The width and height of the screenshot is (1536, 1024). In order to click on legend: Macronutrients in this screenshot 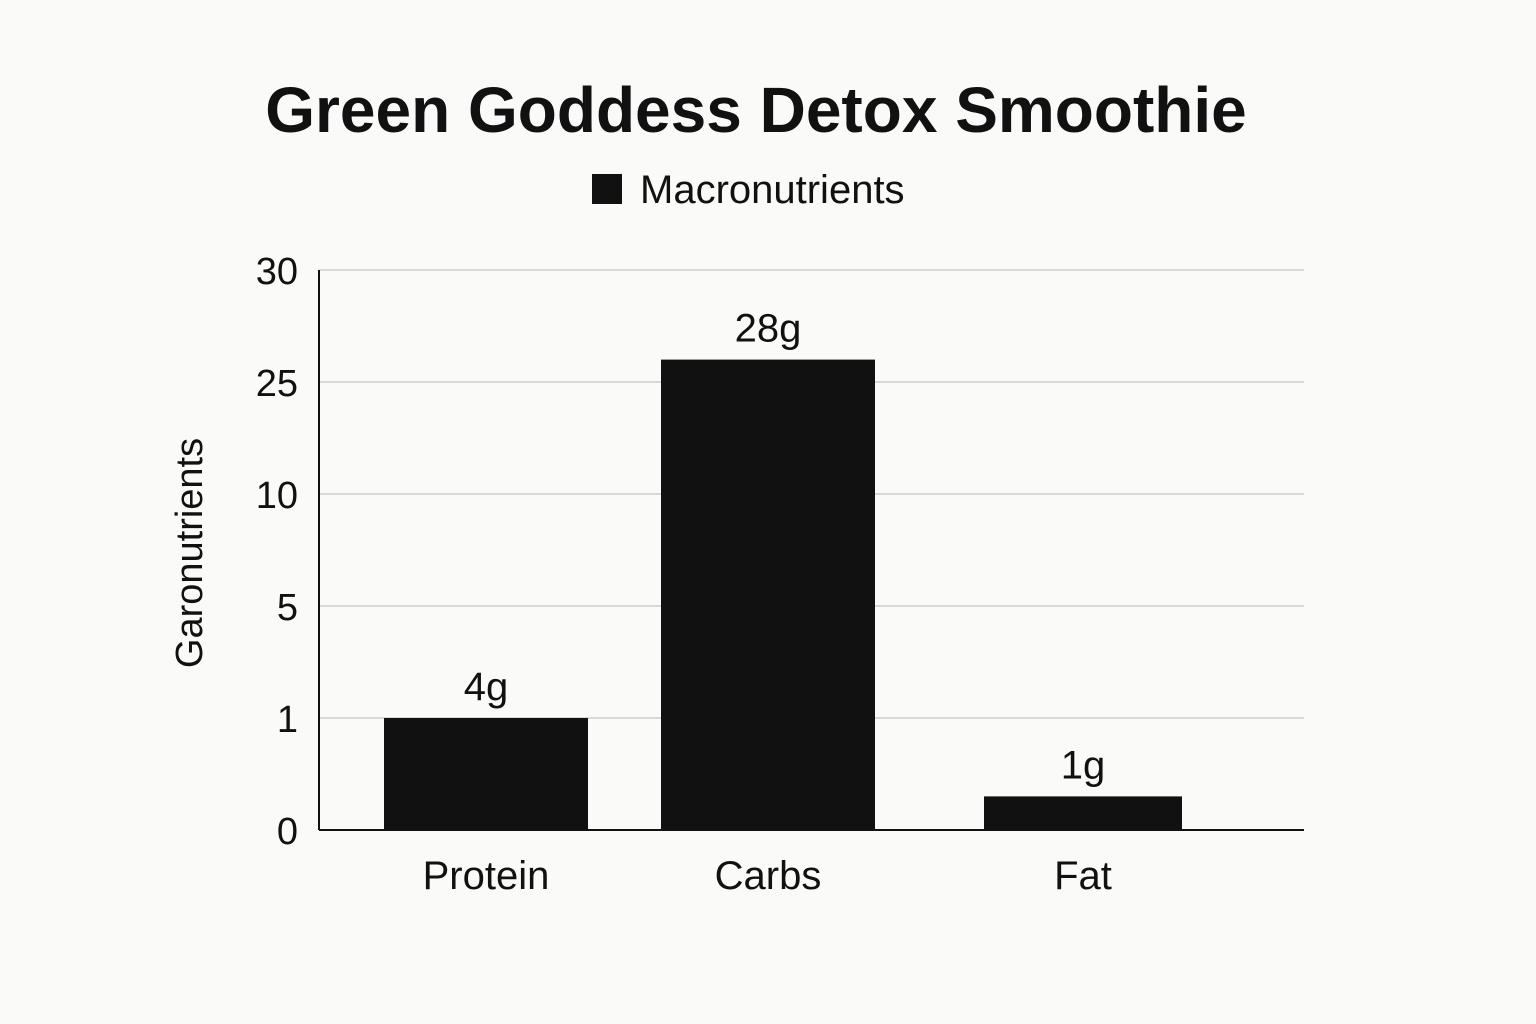, I will do `click(748, 190)`.